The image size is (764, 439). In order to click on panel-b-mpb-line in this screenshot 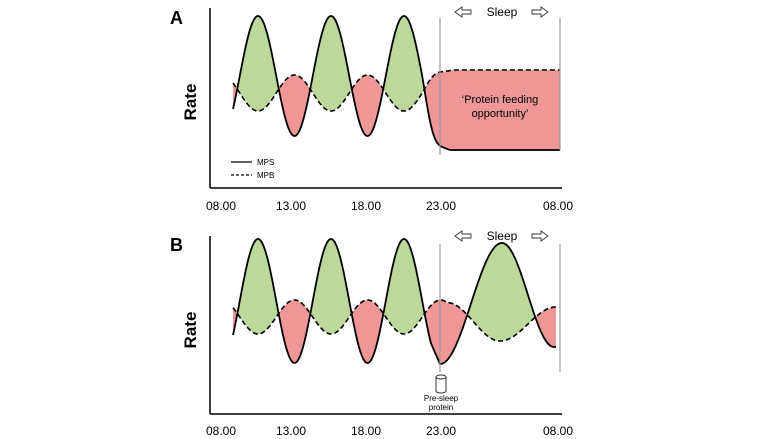, I will do `click(394, 320)`.